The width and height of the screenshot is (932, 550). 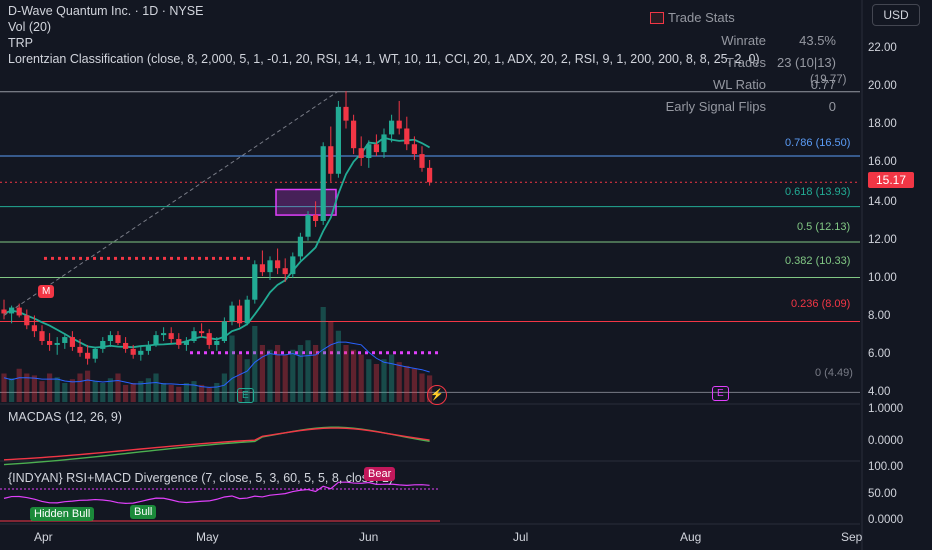 What do you see at coordinates (818, 143) in the screenshot?
I see `fib-label-0786: 0.786 (16.50)` at bounding box center [818, 143].